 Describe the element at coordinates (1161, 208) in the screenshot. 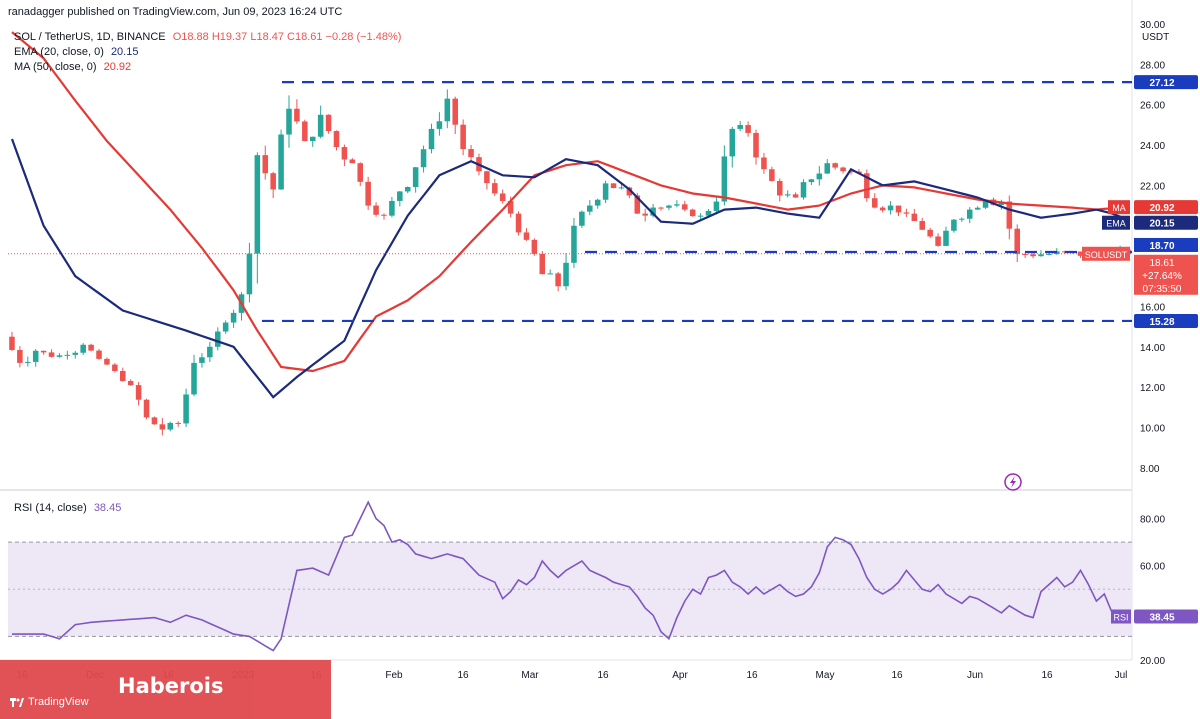

I see `ma-badge: 20.92` at that location.